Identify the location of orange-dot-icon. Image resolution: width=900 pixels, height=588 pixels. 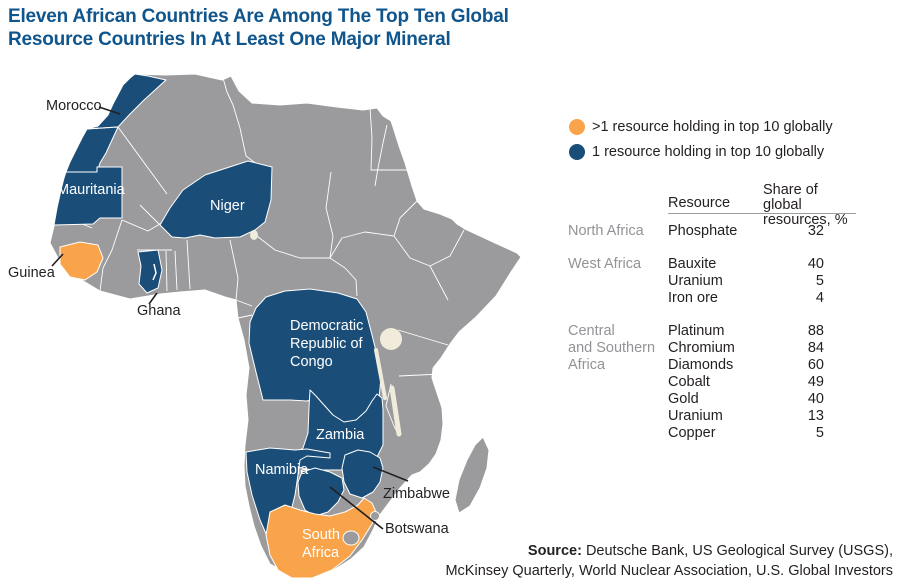
(577, 127).